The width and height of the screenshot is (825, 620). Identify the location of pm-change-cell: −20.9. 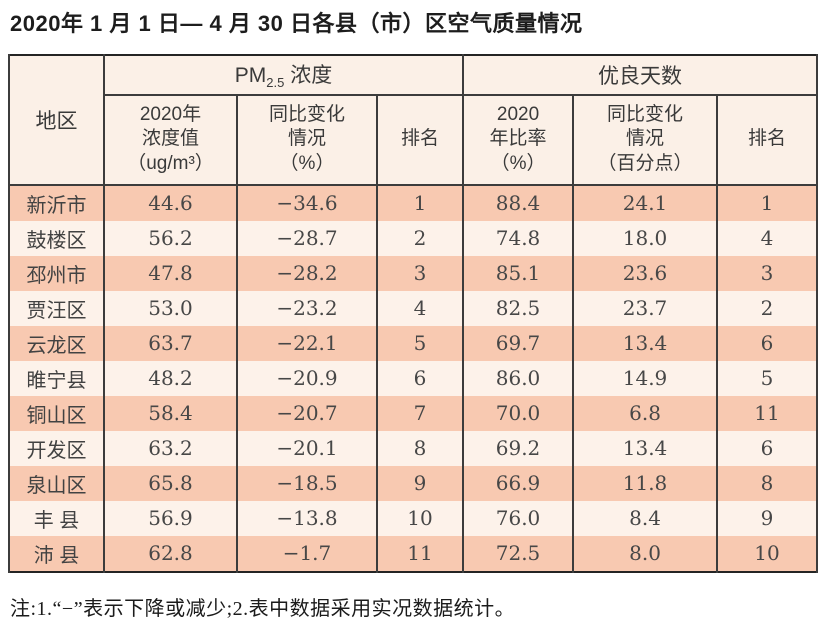
(307, 378).